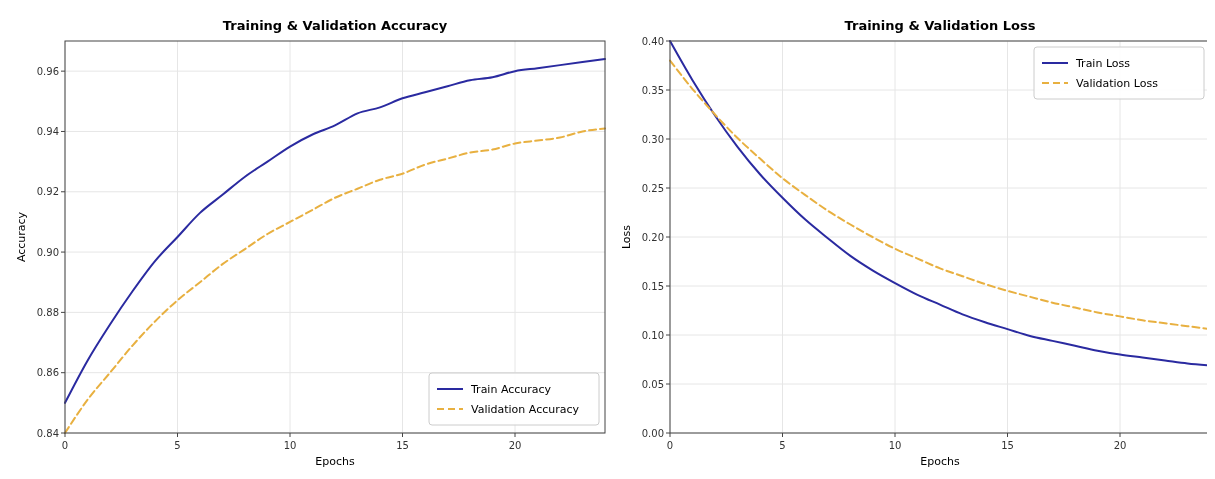  What do you see at coordinates (652, 90) in the screenshot?
I see `y-tick-label: 0.35` at bounding box center [652, 90].